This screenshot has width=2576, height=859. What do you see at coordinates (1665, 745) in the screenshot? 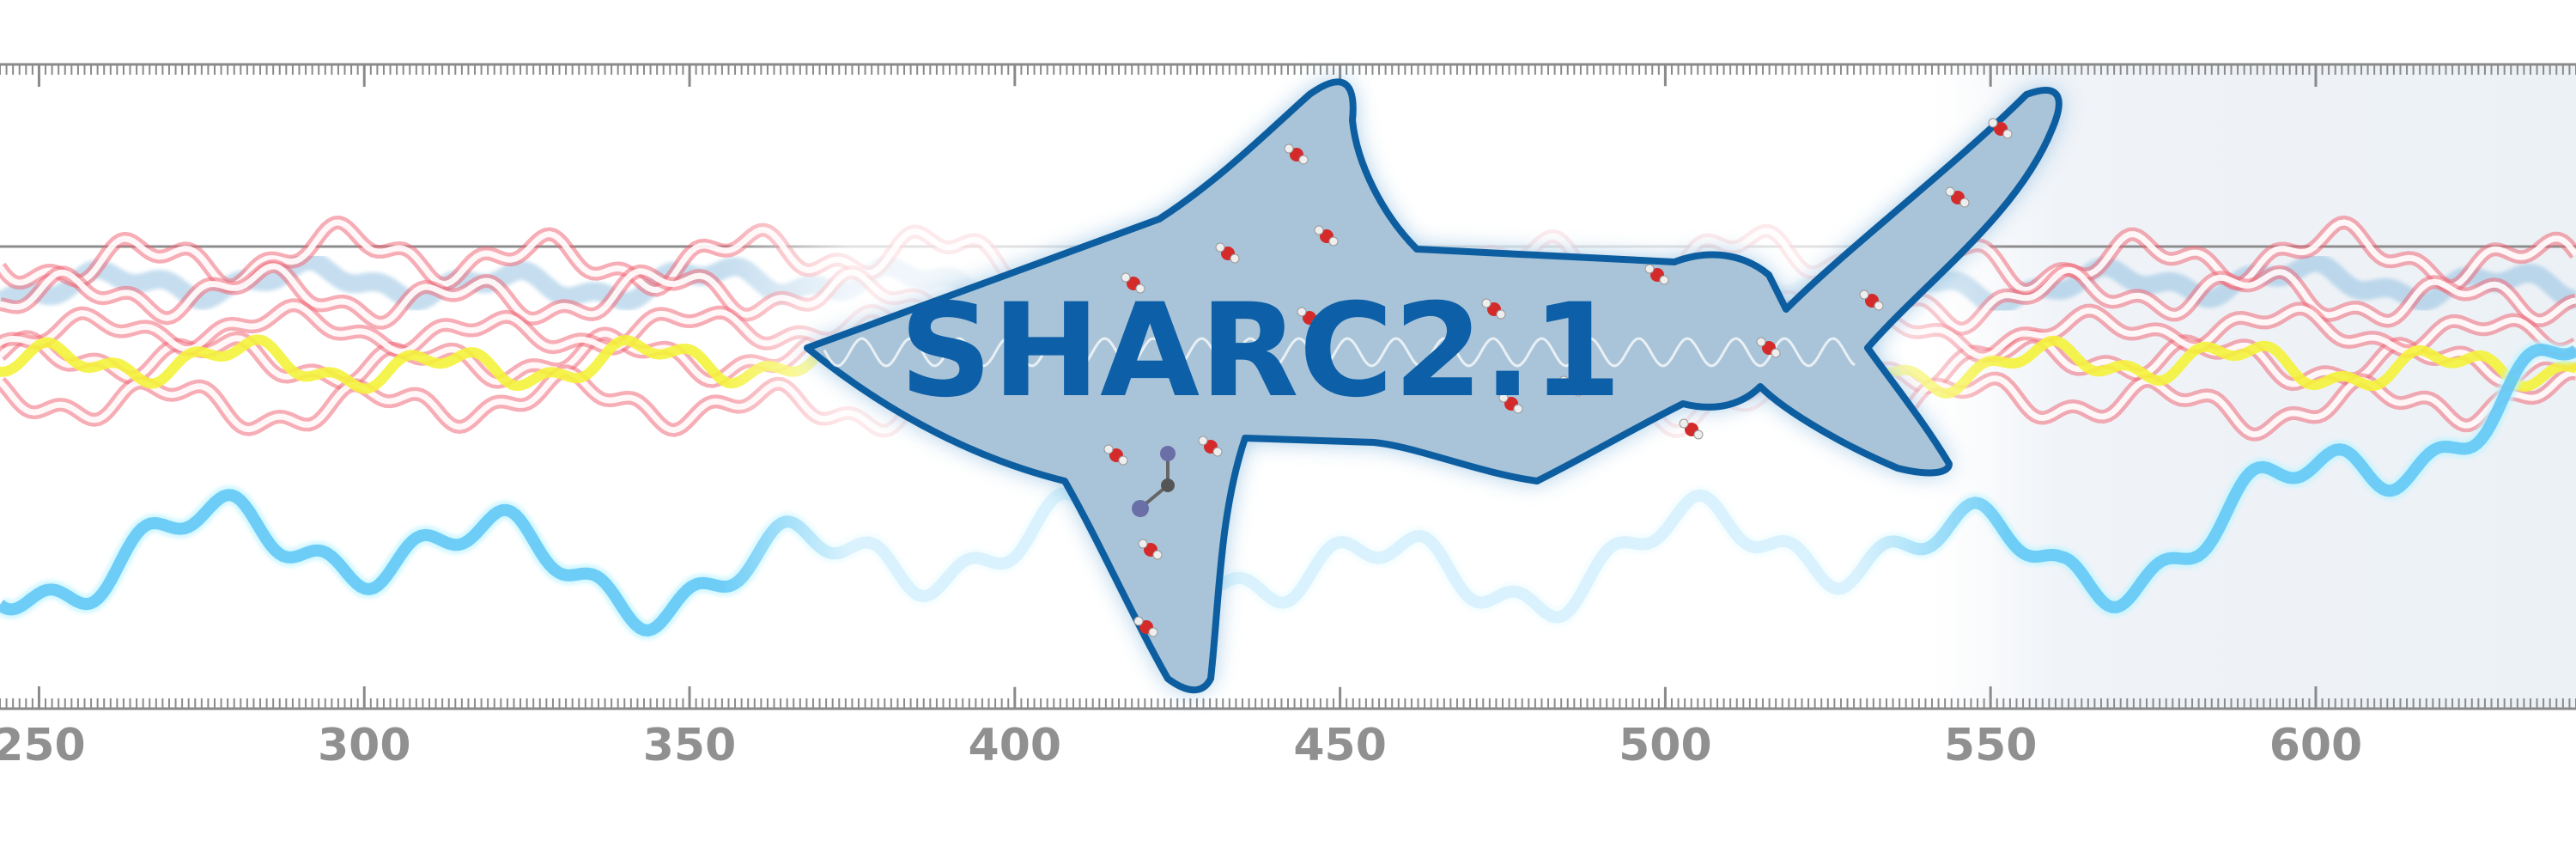
I see `tick-label: 500` at bounding box center [1665, 745].